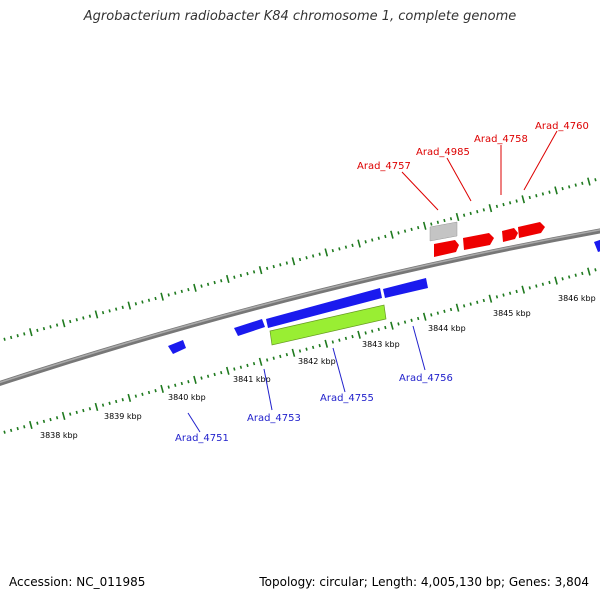 The width and height of the screenshot is (600, 600). I want to click on gene-label-arad-4758: Arad_4758, so click(501, 139).